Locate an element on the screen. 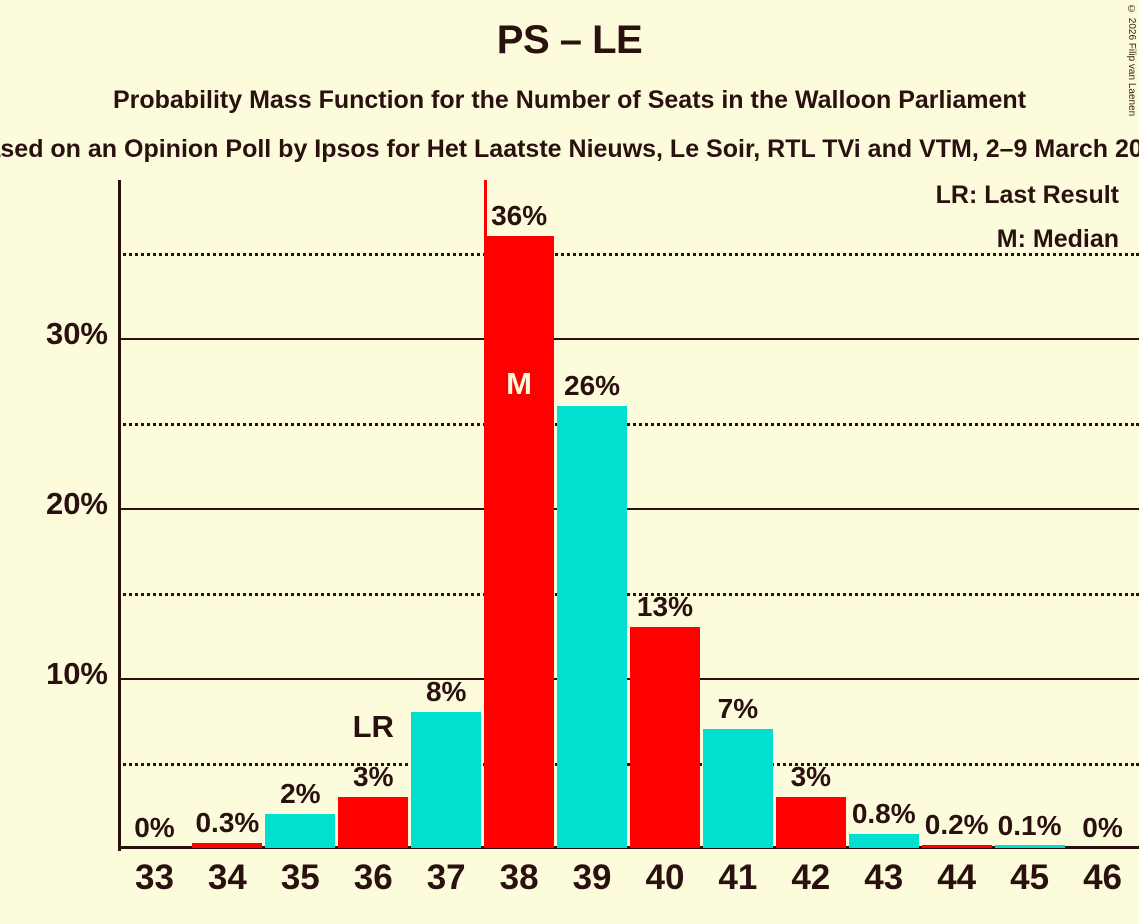  bar-value-label: 36% is located at coordinates (519, 216).